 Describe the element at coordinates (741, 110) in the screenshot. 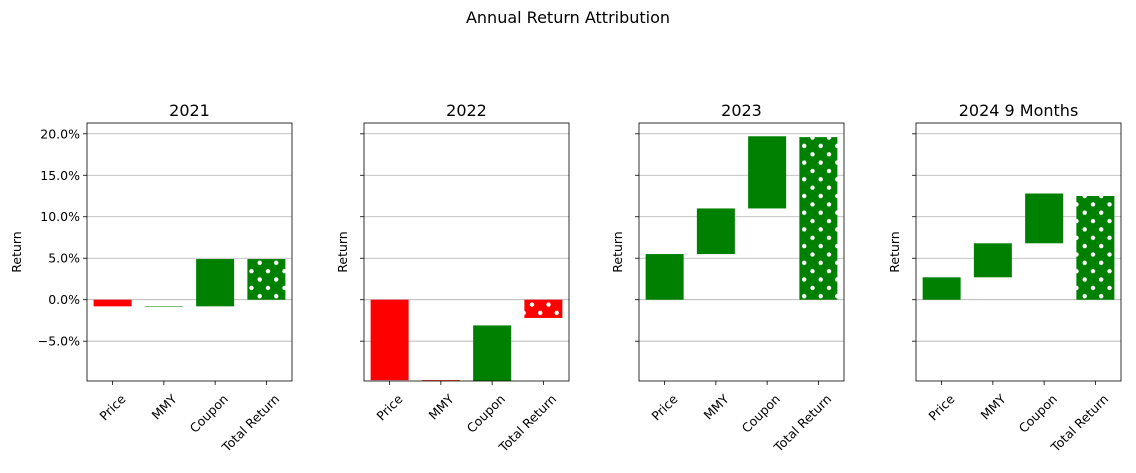

I see `panel-title: 2023` at that location.